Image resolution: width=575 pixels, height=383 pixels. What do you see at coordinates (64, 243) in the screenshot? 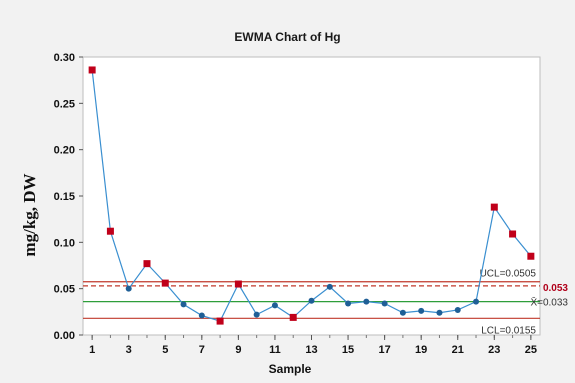
I see `y-tick-label: 0.10` at bounding box center [64, 243].